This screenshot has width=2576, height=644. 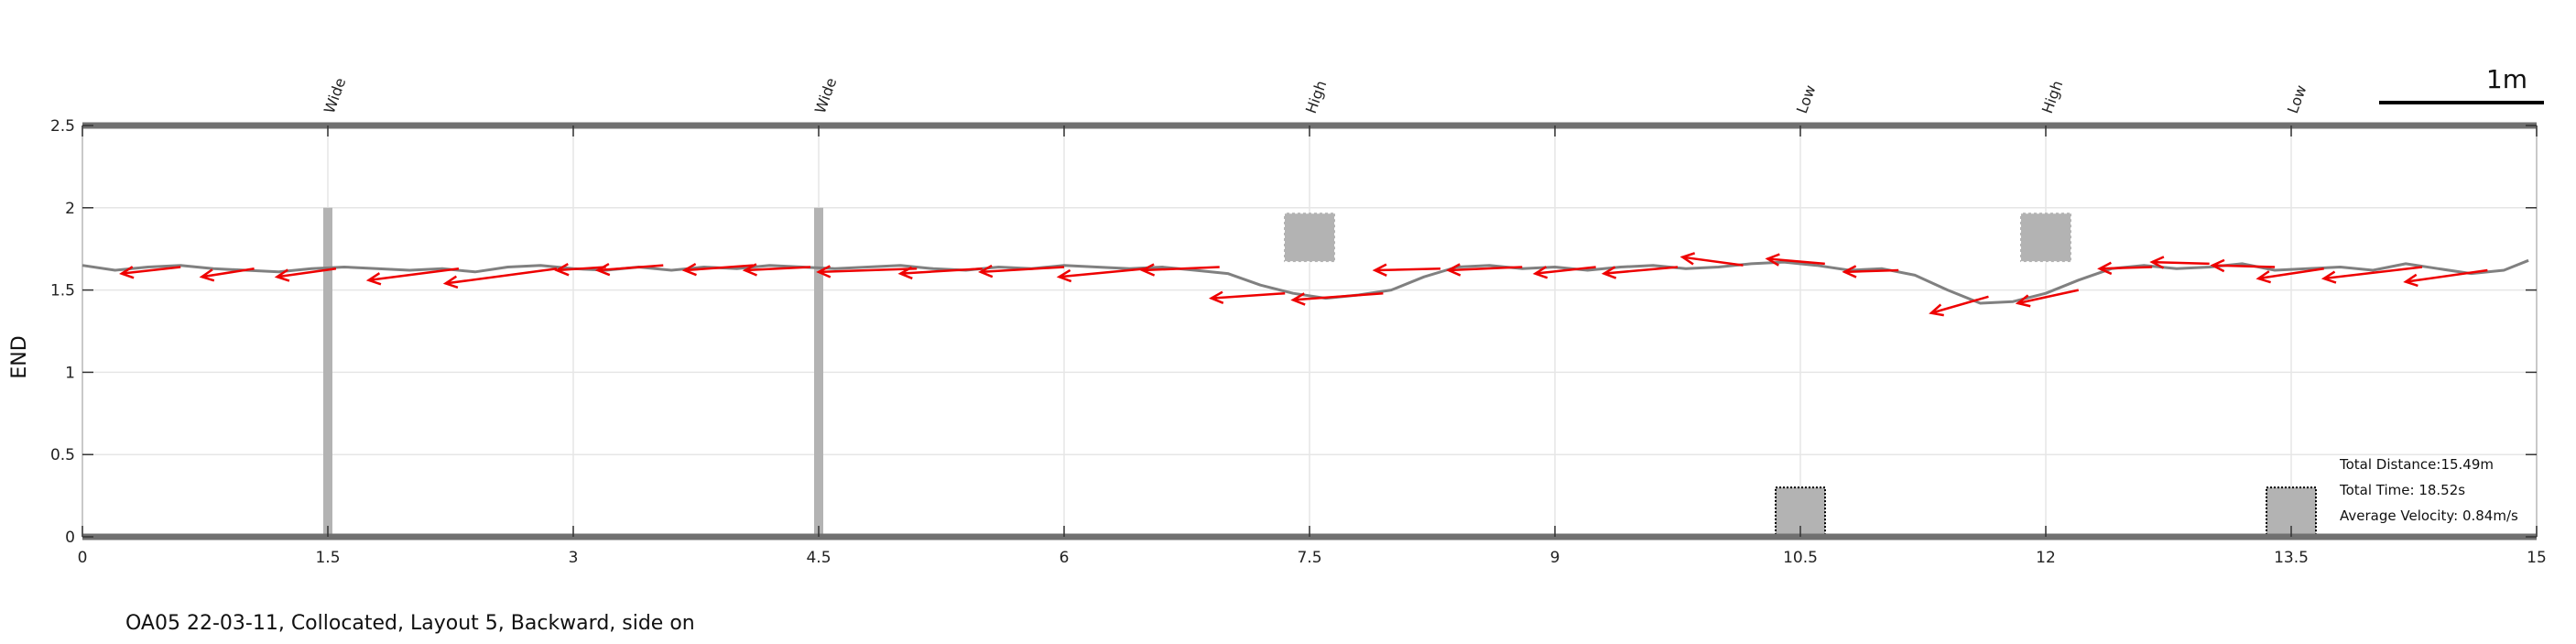 I want to click on x-tick-label: 12, so click(x=2046, y=558).